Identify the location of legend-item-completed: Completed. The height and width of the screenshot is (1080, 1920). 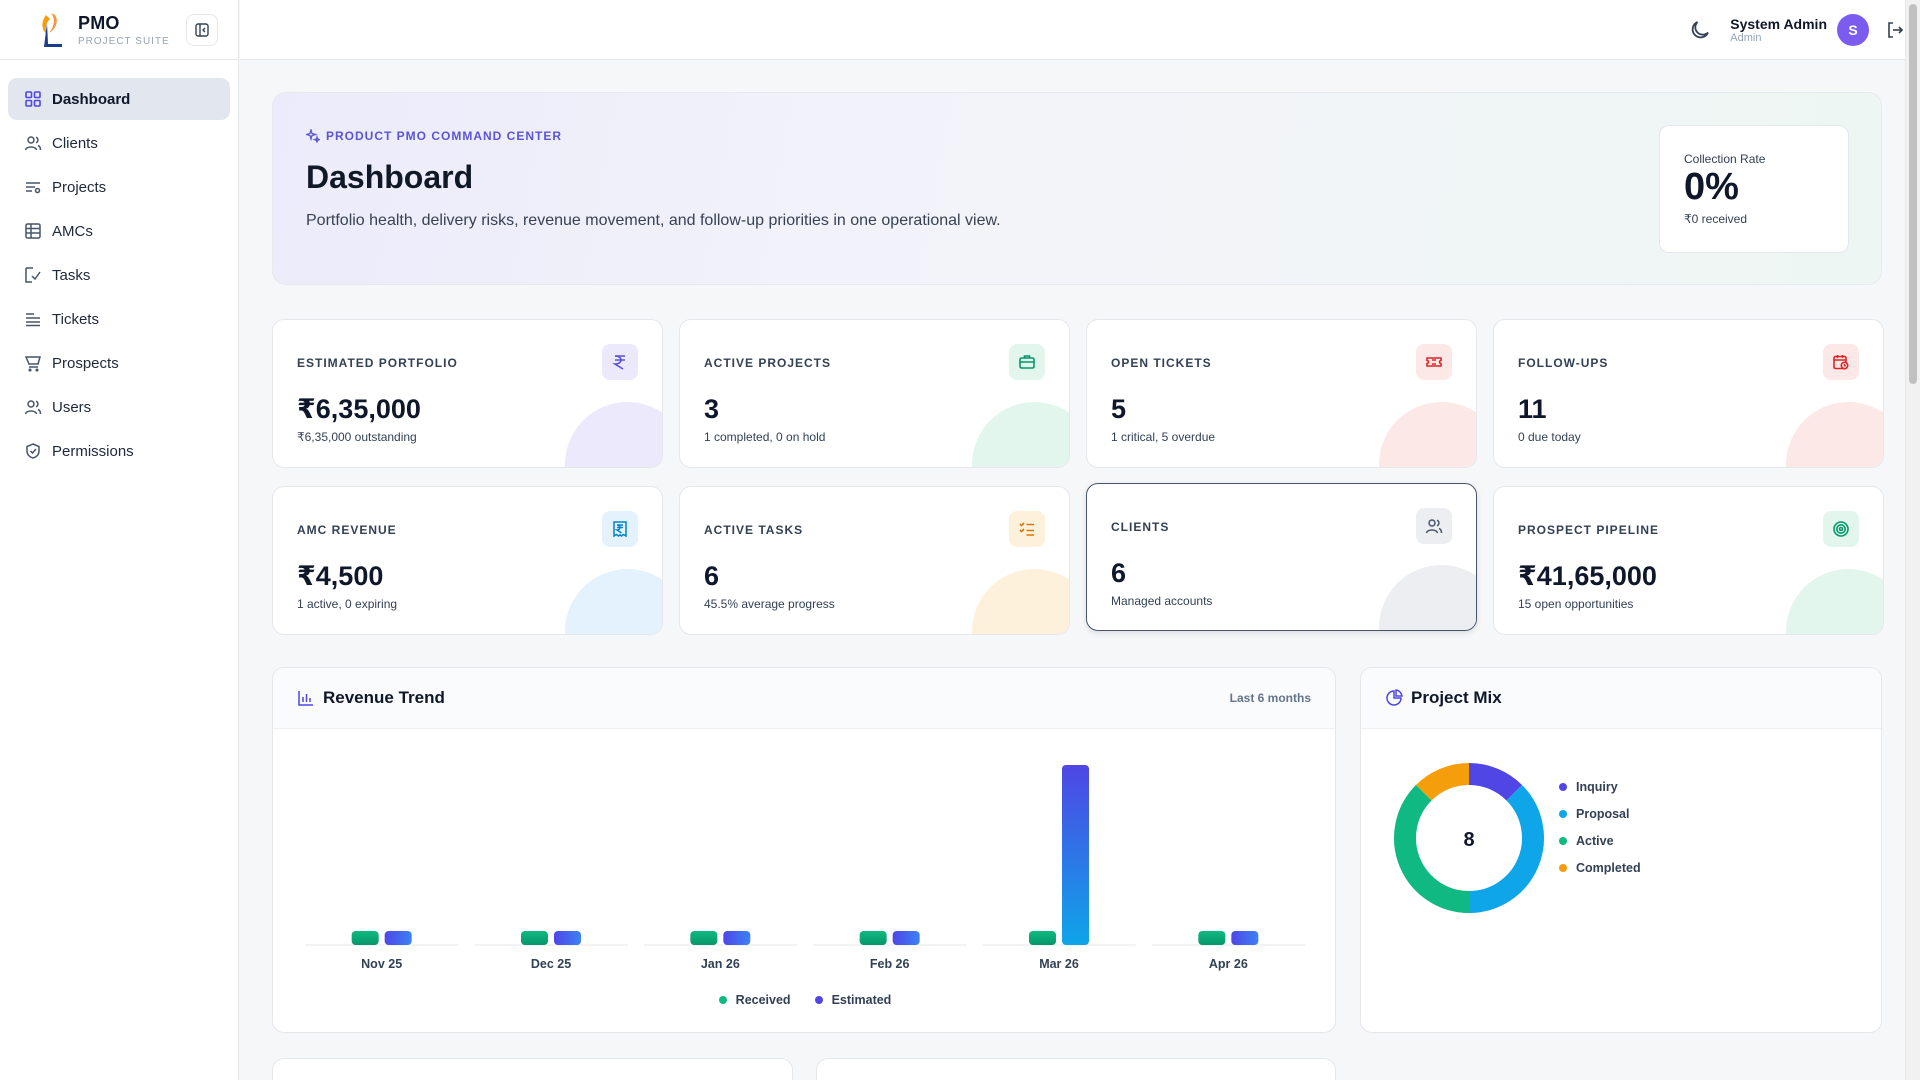
(1600, 868).